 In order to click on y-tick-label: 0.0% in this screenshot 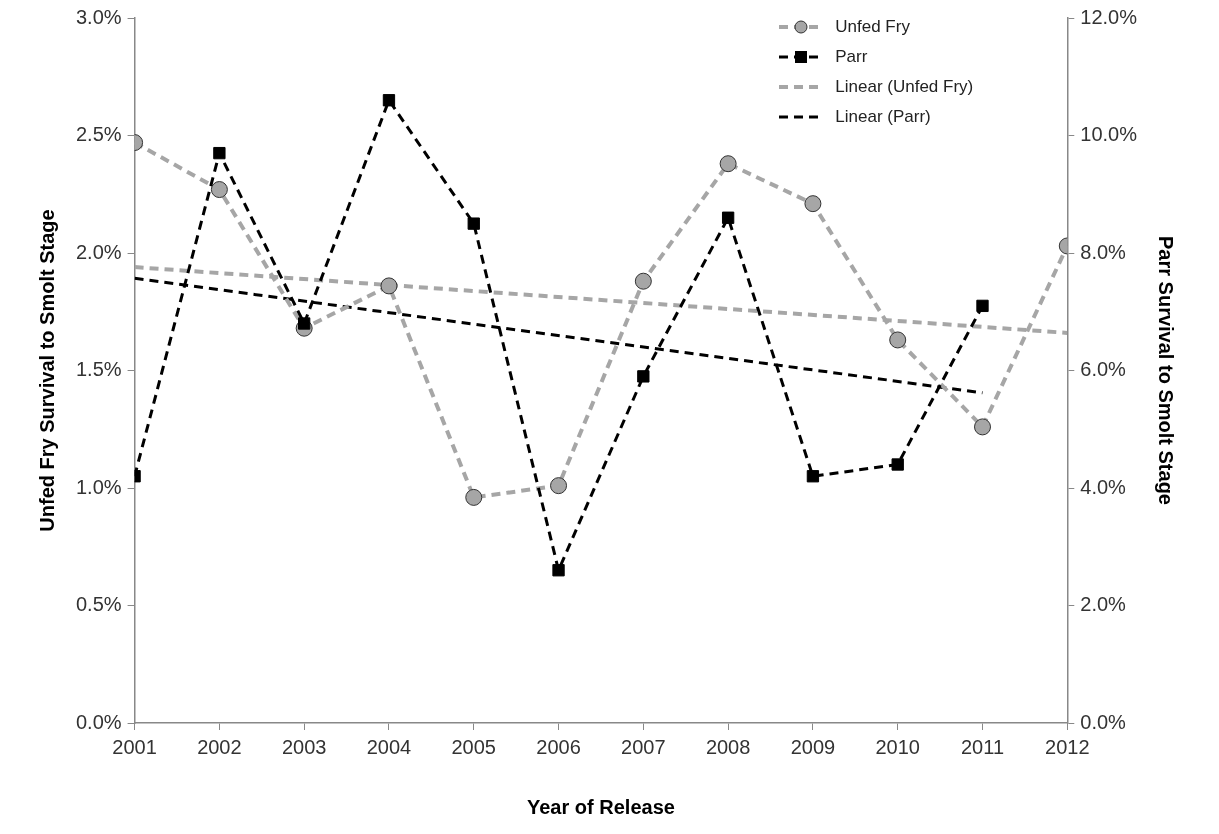, I will do `click(98, 721)`.